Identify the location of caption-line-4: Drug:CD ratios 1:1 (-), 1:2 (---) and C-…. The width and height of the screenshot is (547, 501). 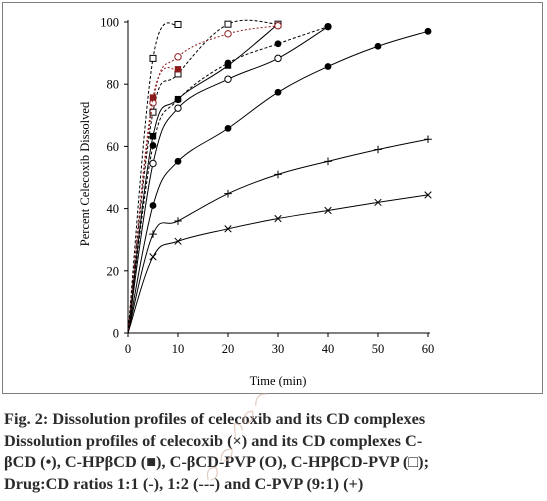
(184, 483).